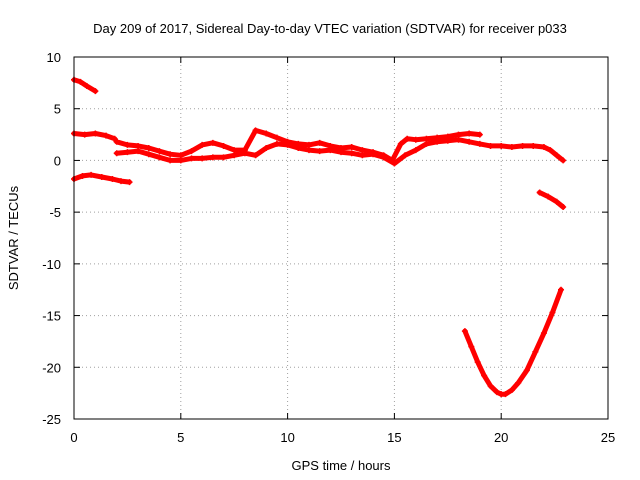 This screenshot has height=480, width=640. I want to click on series-track-v-dip, so click(513, 342).